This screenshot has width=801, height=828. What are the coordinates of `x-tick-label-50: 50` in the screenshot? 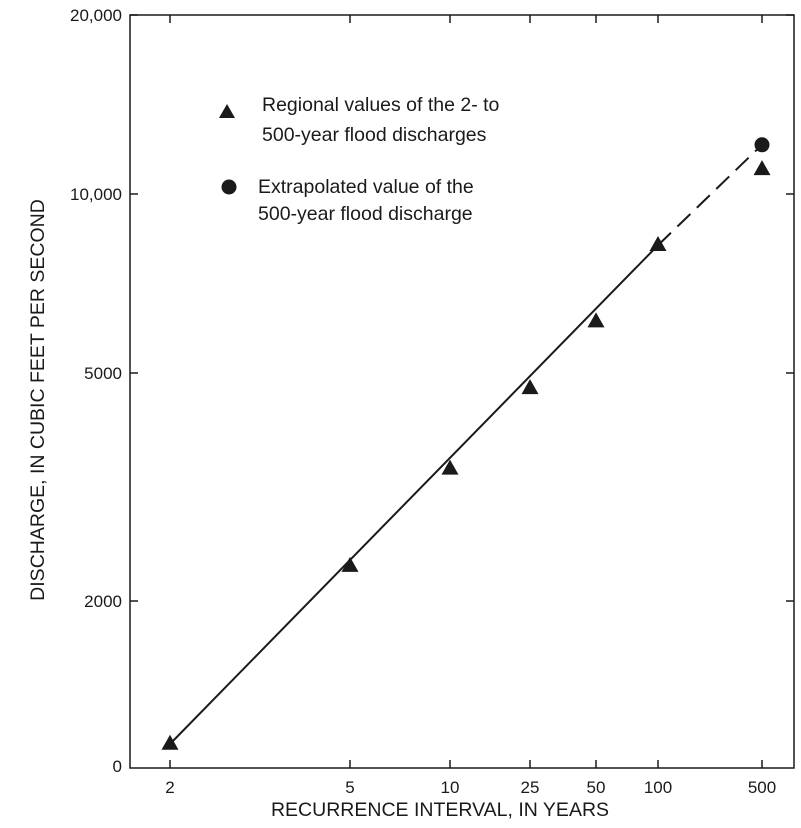 It's located at (596, 787).